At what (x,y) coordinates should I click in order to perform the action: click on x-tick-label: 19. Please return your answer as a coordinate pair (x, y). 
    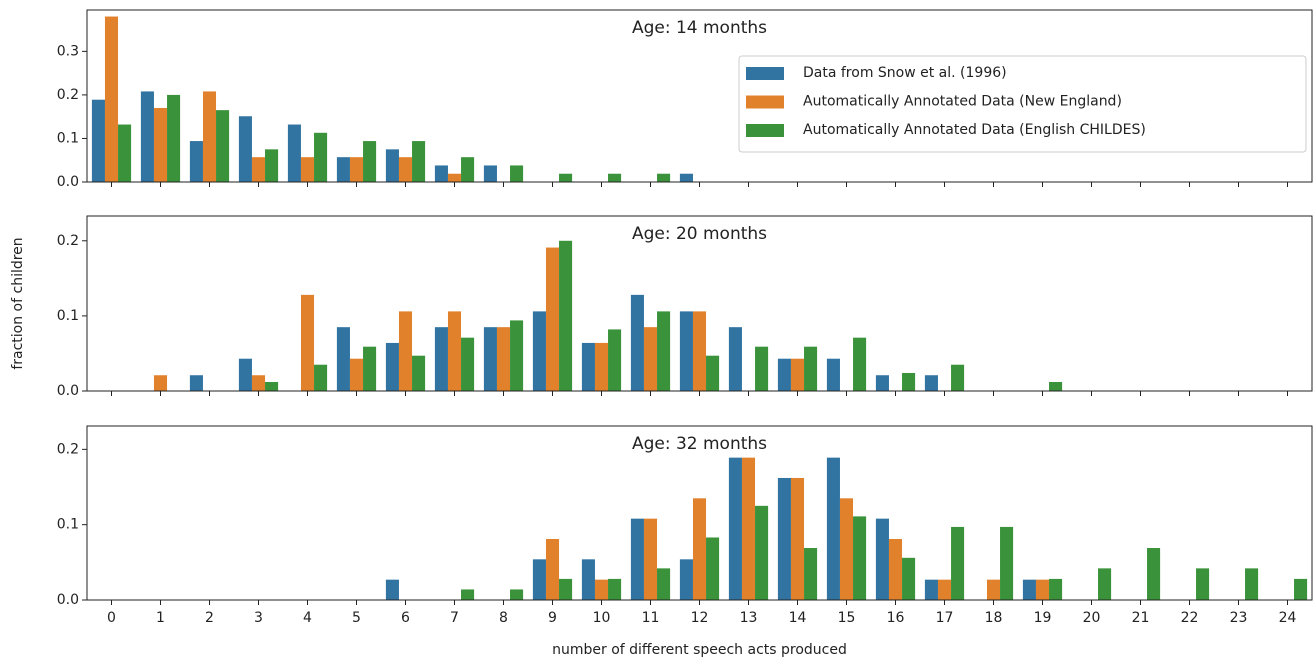
    Looking at the image, I should click on (1043, 618).